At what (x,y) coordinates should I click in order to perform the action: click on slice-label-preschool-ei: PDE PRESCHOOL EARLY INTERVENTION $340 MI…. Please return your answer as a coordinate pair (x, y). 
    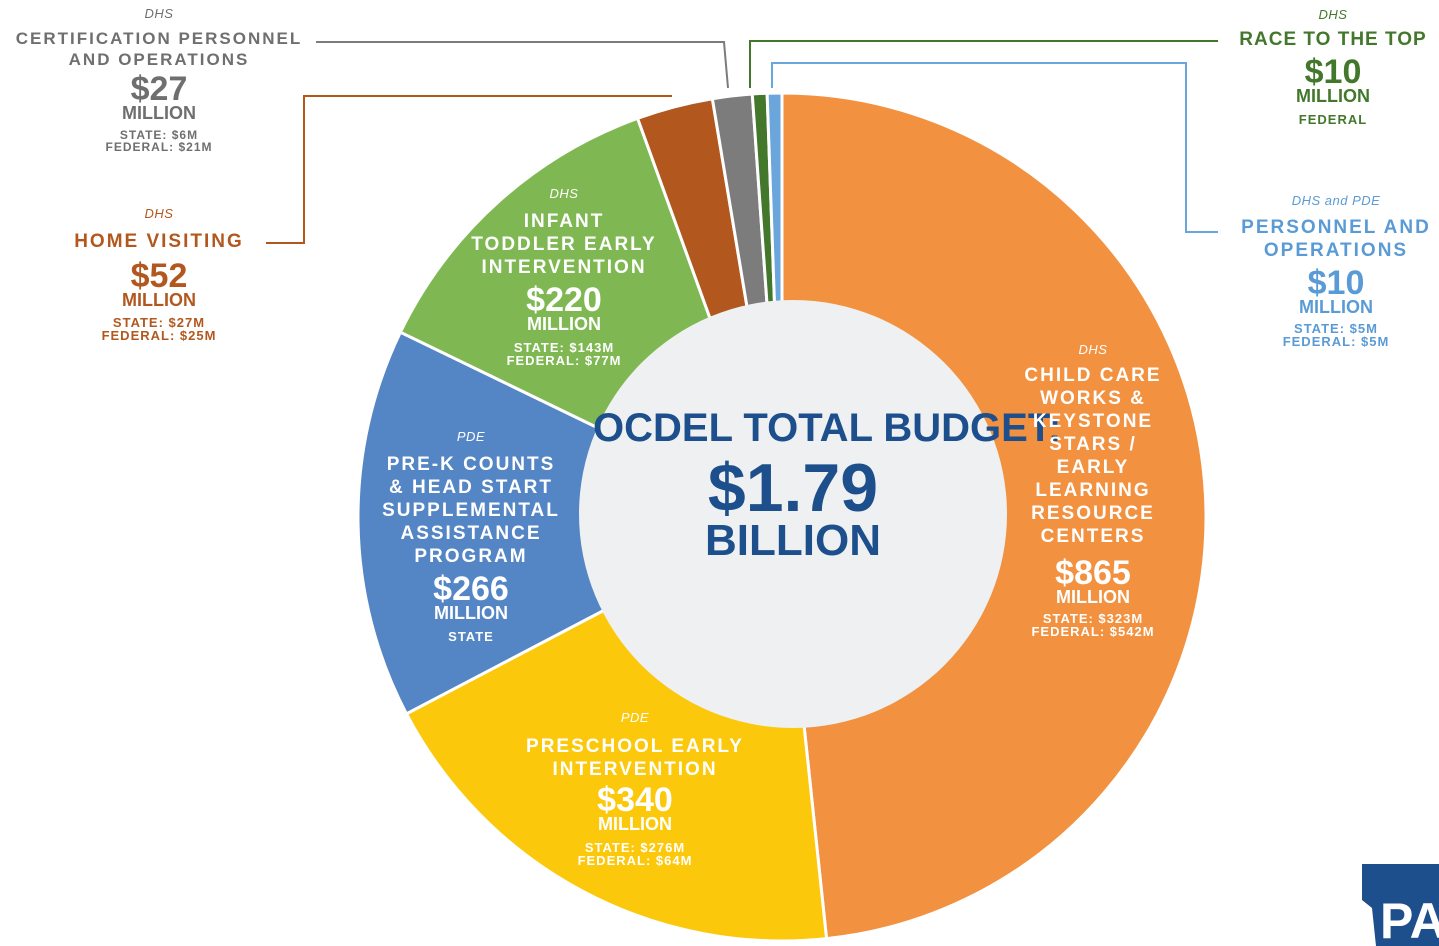
    Looking at the image, I should click on (635, 788).